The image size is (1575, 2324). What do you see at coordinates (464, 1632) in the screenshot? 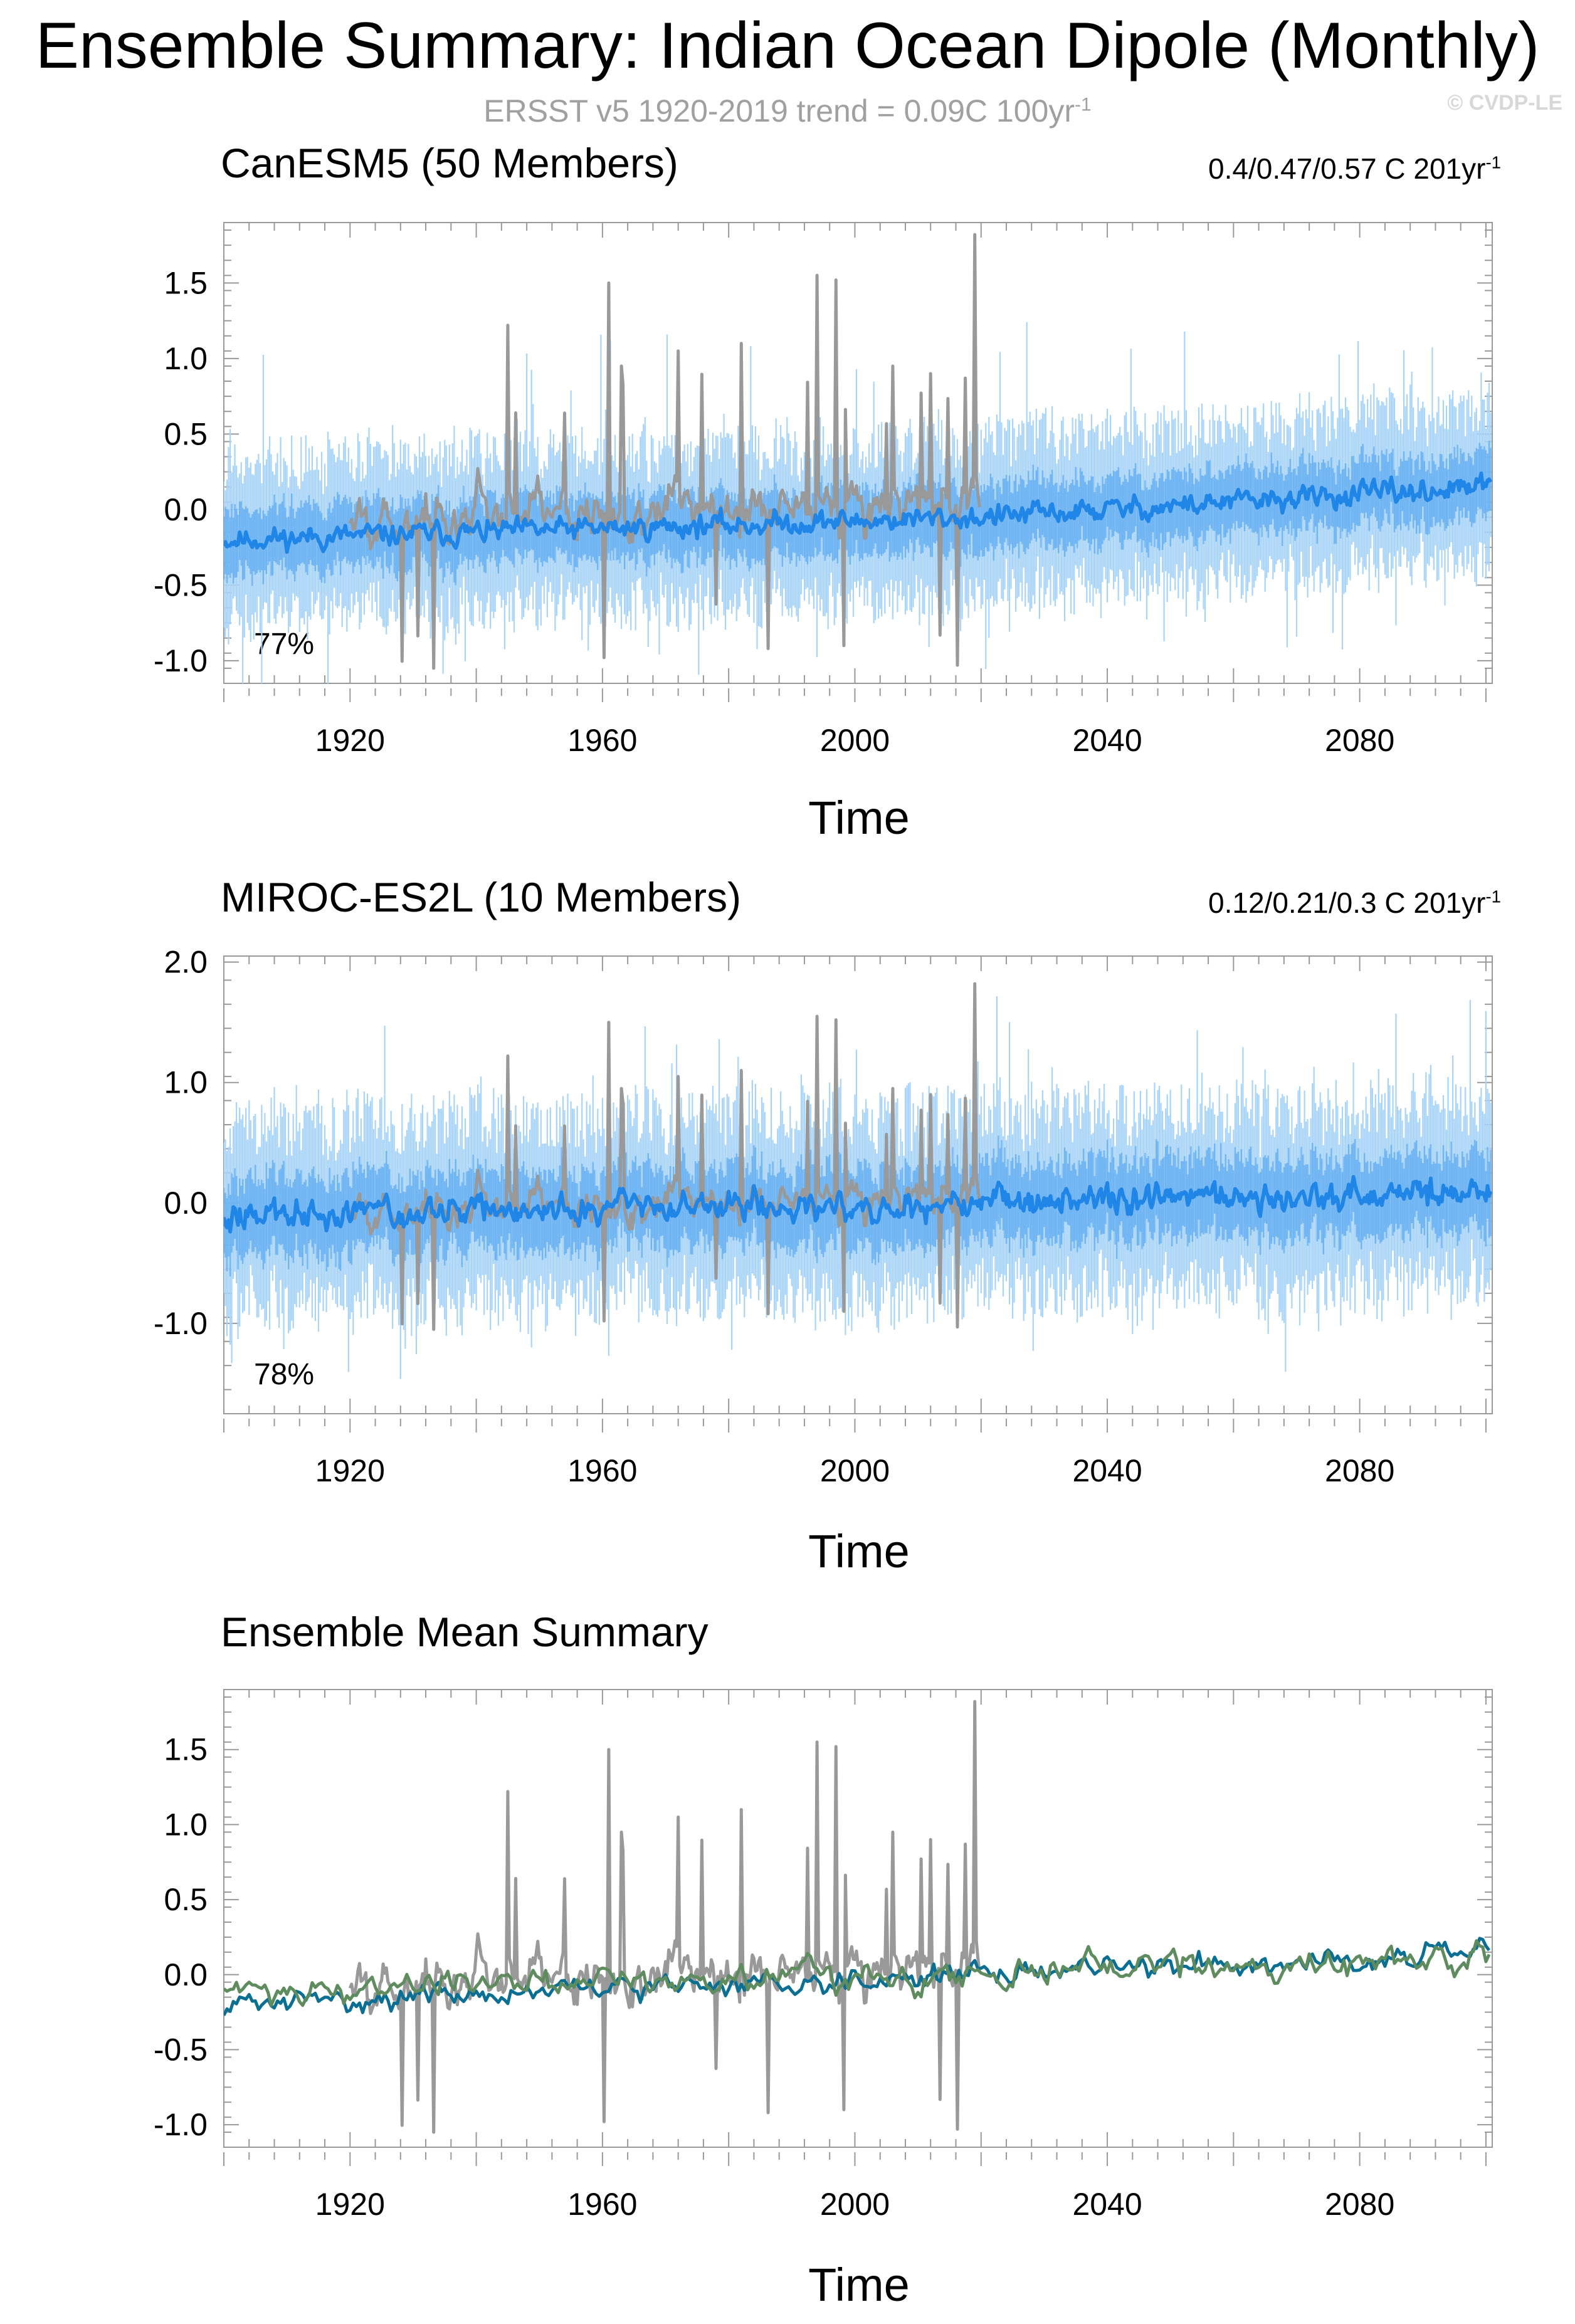
I see `panel-3-title: Ensemble Mean Summary` at bounding box center [464, 1632].